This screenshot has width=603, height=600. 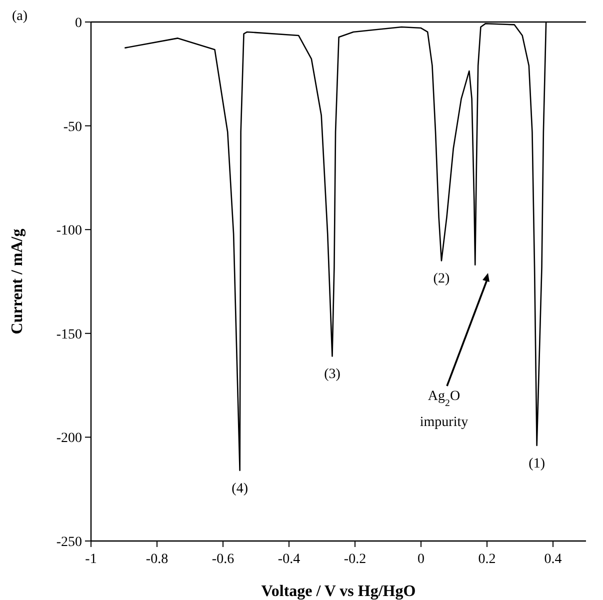 What do you see at coordinates (441, 279) in the screenshot?
I see `annotation: (2)` at bounding box center [441, 279].